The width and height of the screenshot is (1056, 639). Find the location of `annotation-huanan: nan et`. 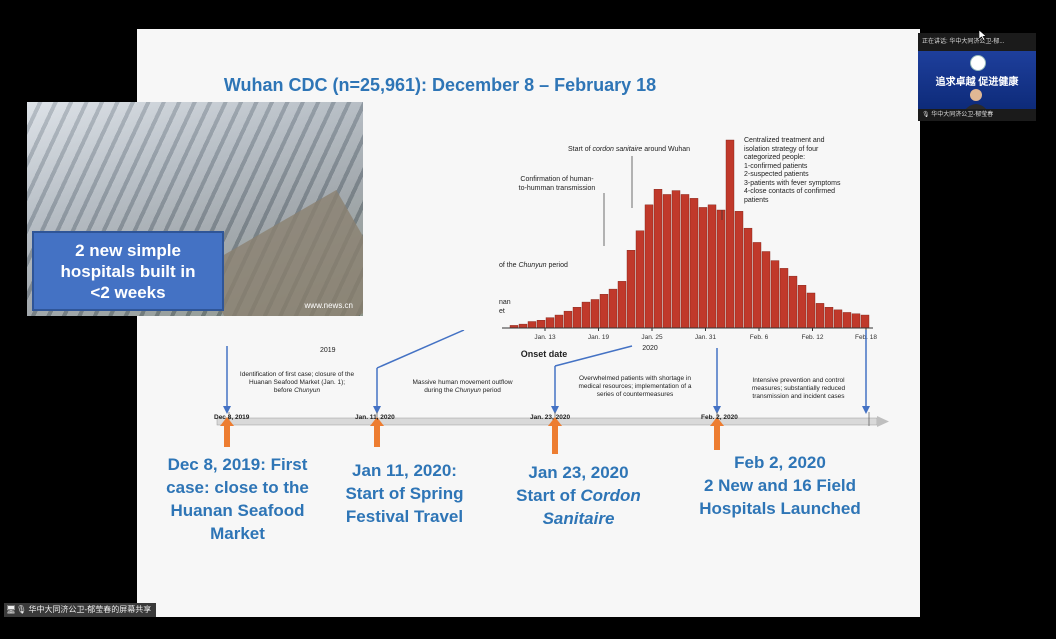

annotation-huanan: nan et is located at coordinates (505, 307).